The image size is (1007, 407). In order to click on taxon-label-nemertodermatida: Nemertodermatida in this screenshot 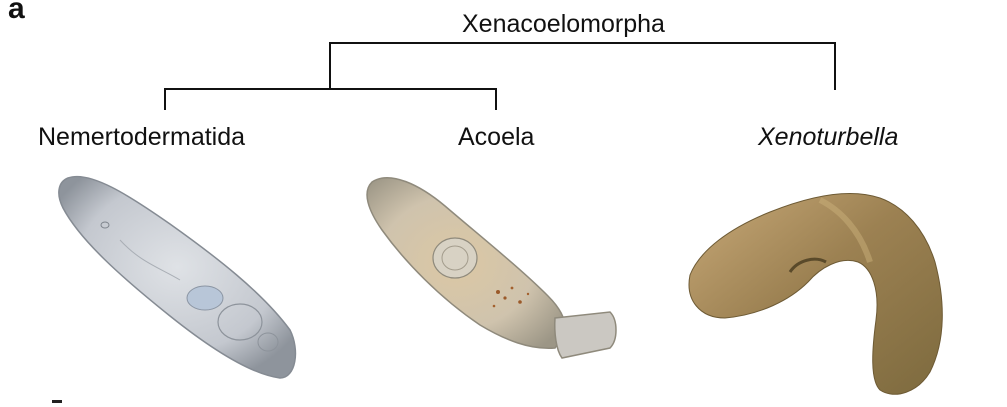, I will do `click(142, 137)`.